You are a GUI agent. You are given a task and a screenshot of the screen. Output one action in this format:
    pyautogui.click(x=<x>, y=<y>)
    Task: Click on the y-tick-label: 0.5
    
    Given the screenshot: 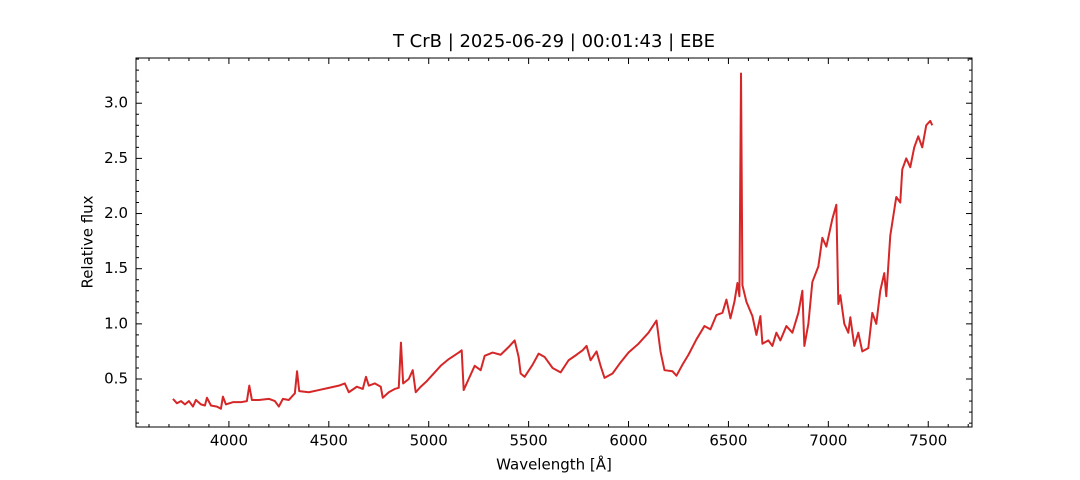 What is the action you would take?
    pyautogui.click(x=116, y=379)
    